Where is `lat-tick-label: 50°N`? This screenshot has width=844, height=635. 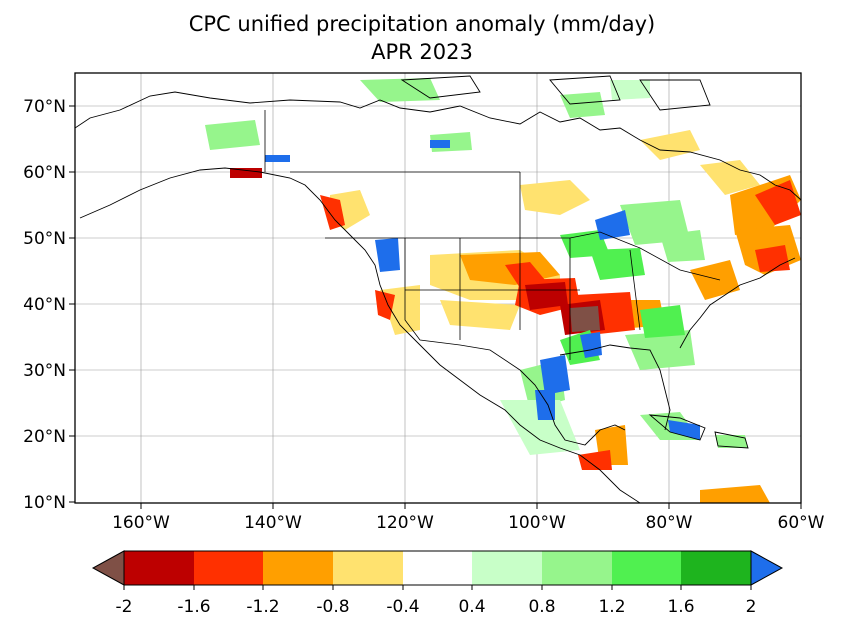 lat-tick-label: 50°N is located at coordinates (44, 239).